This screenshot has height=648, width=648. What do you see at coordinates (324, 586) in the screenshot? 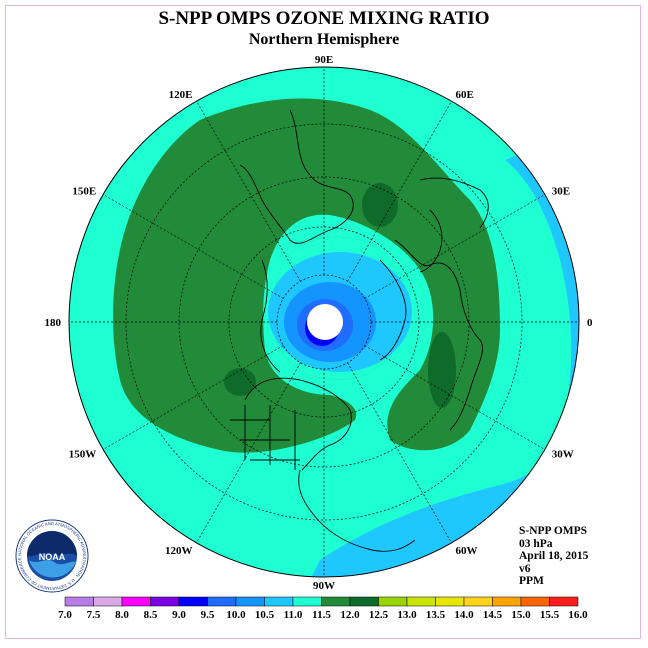
I see `longitude-label: 90W` at bounding box center [324, 586].